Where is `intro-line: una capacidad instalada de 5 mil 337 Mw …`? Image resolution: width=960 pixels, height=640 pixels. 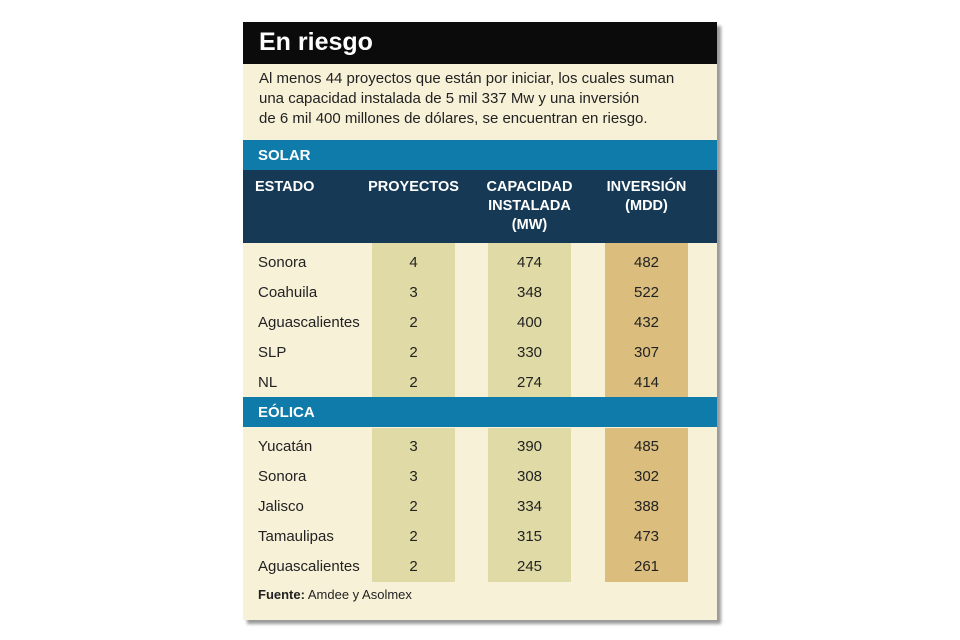 intro-line: una capacidad instalada de 5 mil 337 Mw … is located at coordinates (449, 98).